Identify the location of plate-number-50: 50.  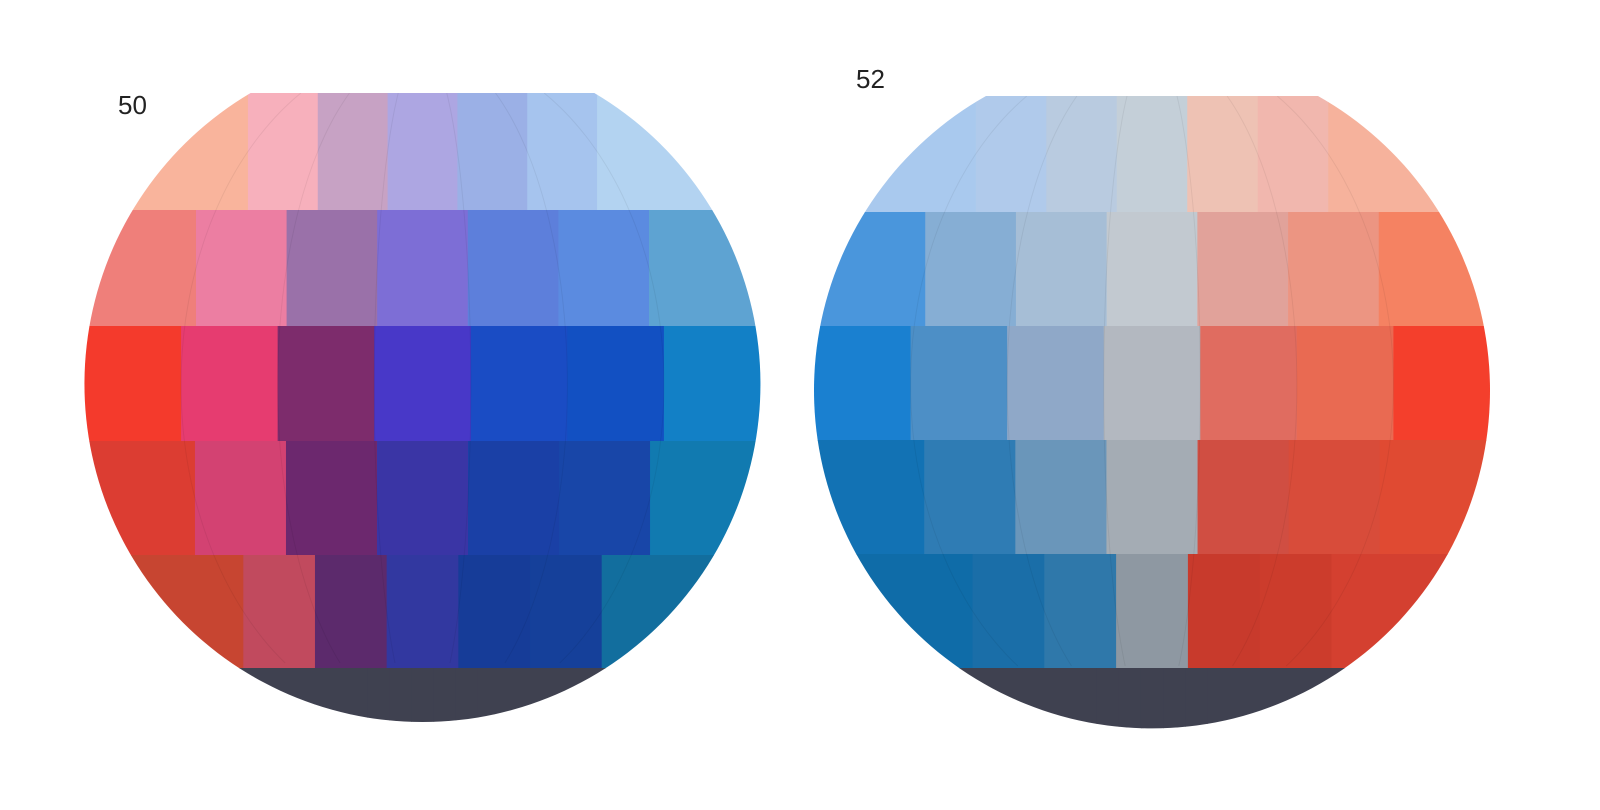
(132, 105).